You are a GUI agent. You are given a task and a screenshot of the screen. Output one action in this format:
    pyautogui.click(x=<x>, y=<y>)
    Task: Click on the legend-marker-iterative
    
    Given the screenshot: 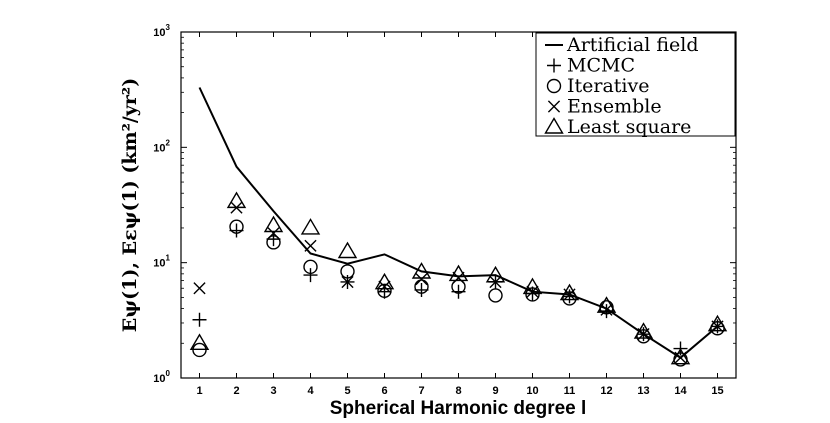 What is the action you would take?
    pyautogui.click(x=554, y=86)
    